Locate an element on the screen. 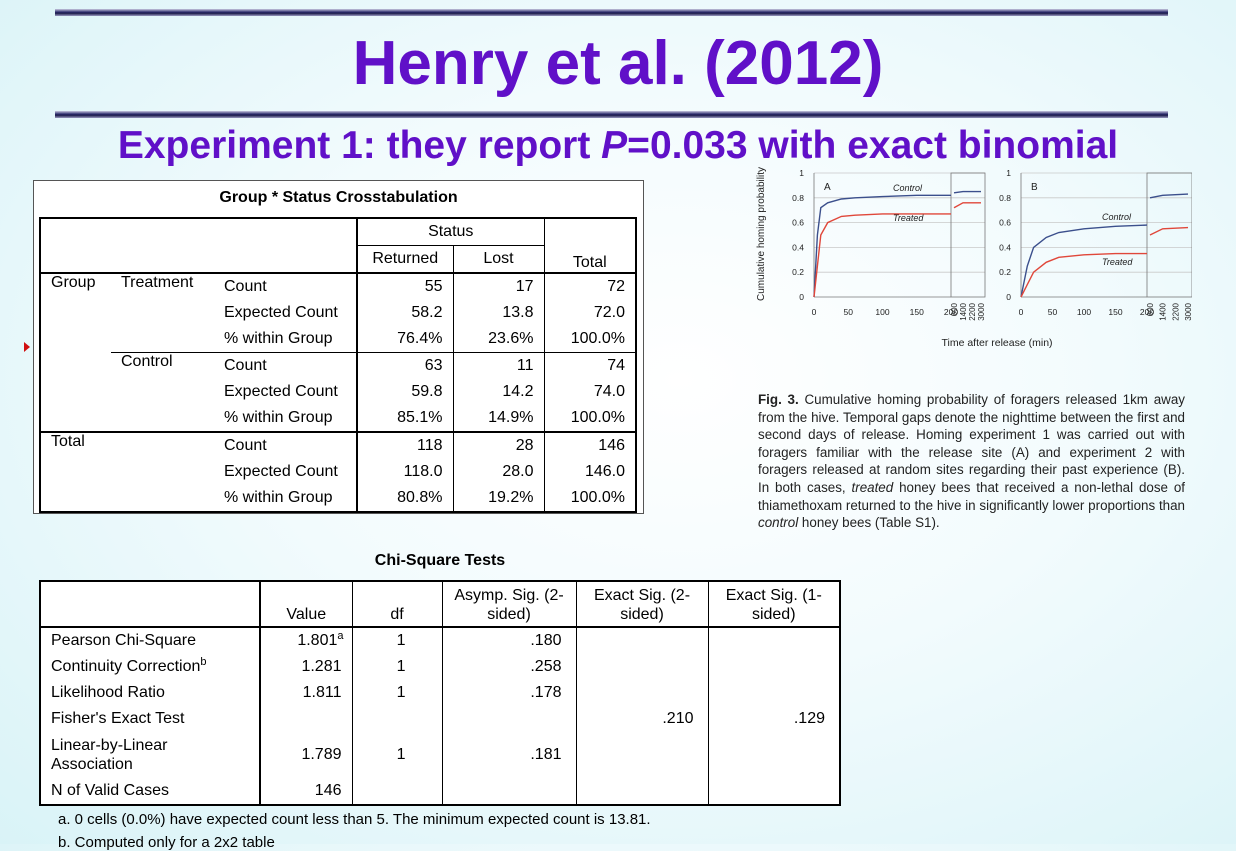 The width and height of the screenshot is (1236, 851). caption-italic-treated: treated is located at coordinates (872, 487).